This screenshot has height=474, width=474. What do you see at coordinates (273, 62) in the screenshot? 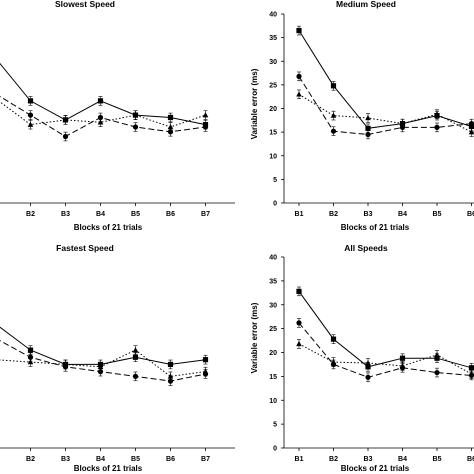
I see `y-tick-label: 30` at bounding box center [273, 62].